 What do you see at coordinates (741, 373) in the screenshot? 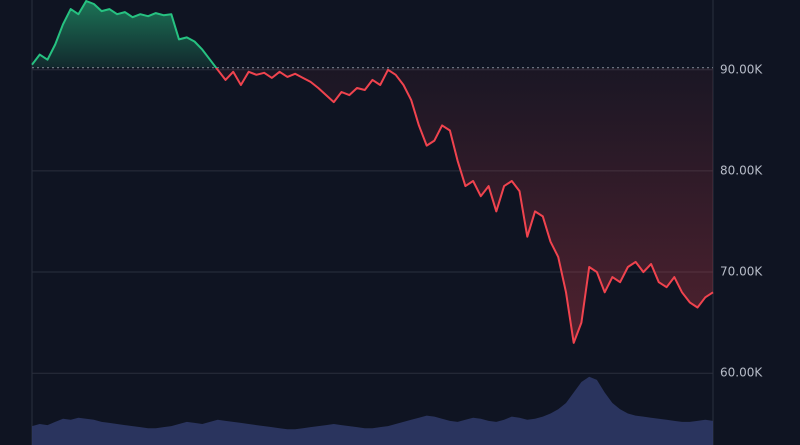
I see `y-tick-label: 60.00K` at bounding box center [741, 373].